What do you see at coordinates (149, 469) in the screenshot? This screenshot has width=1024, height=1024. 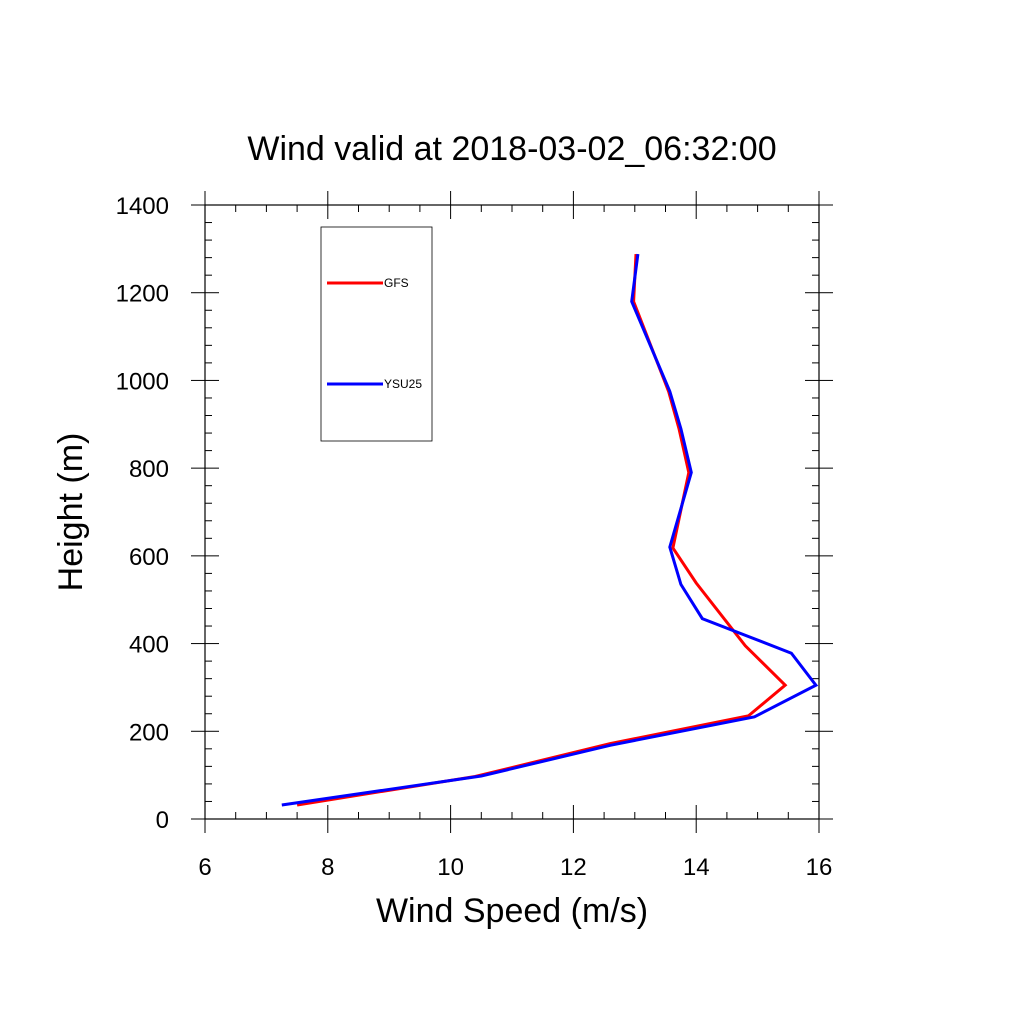 I see `y-tick-label: 800` at bounding box center [149, 469].